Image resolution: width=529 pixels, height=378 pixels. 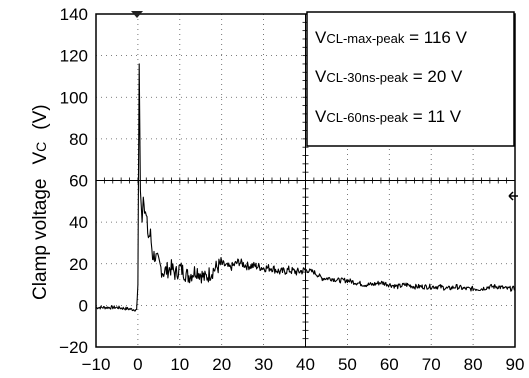 I want to click on x-tick-labels: −10 0 10 20 30 40 50 60 70 80 90, so click(x=303, y=364).